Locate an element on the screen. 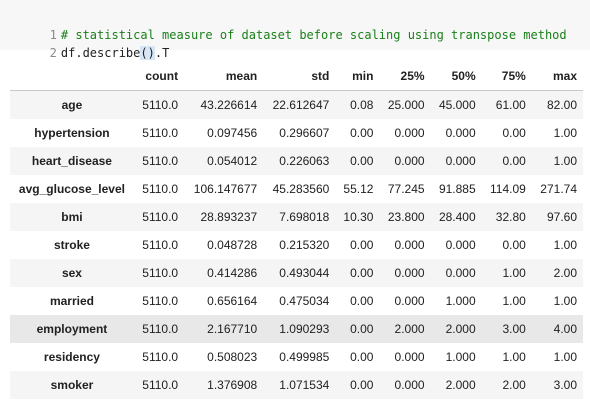 This screenshot has width=590, height=408. table-cell: 0.097456 is located at coordinates (232, 133).